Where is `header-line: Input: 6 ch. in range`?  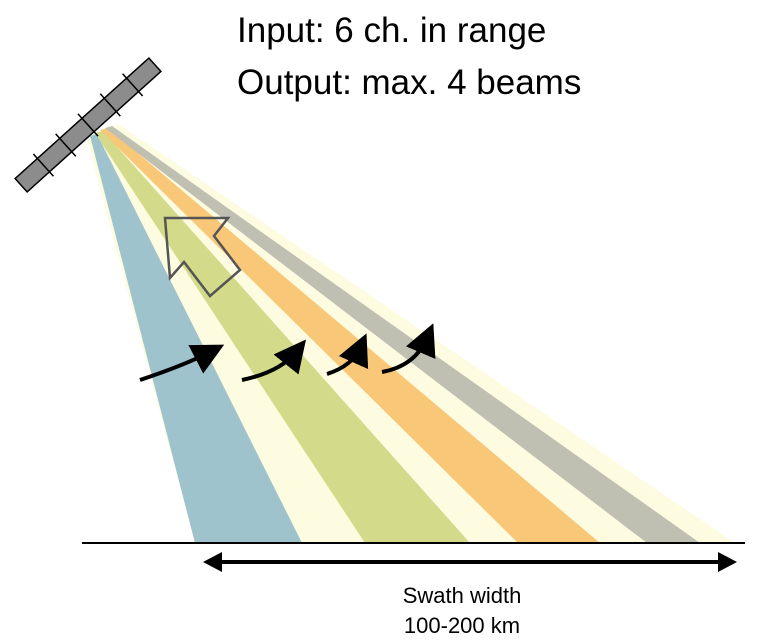 header-line: Input: 6 ch. in range is located at coordinates (391, 30).